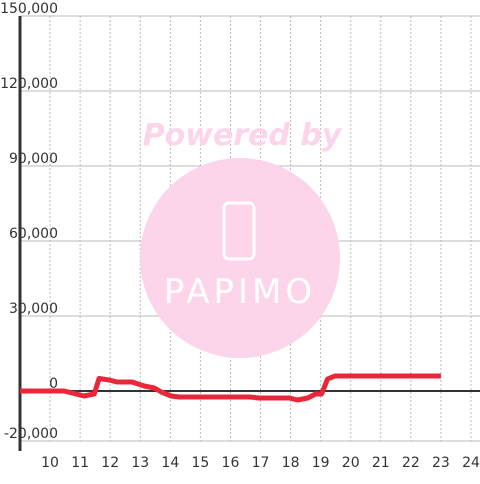 The height and width of the screenshot is (484, 480). Describe the element at coordinates (321, 463) in the screenshot. I see `x-tick-label: 19` at that location.